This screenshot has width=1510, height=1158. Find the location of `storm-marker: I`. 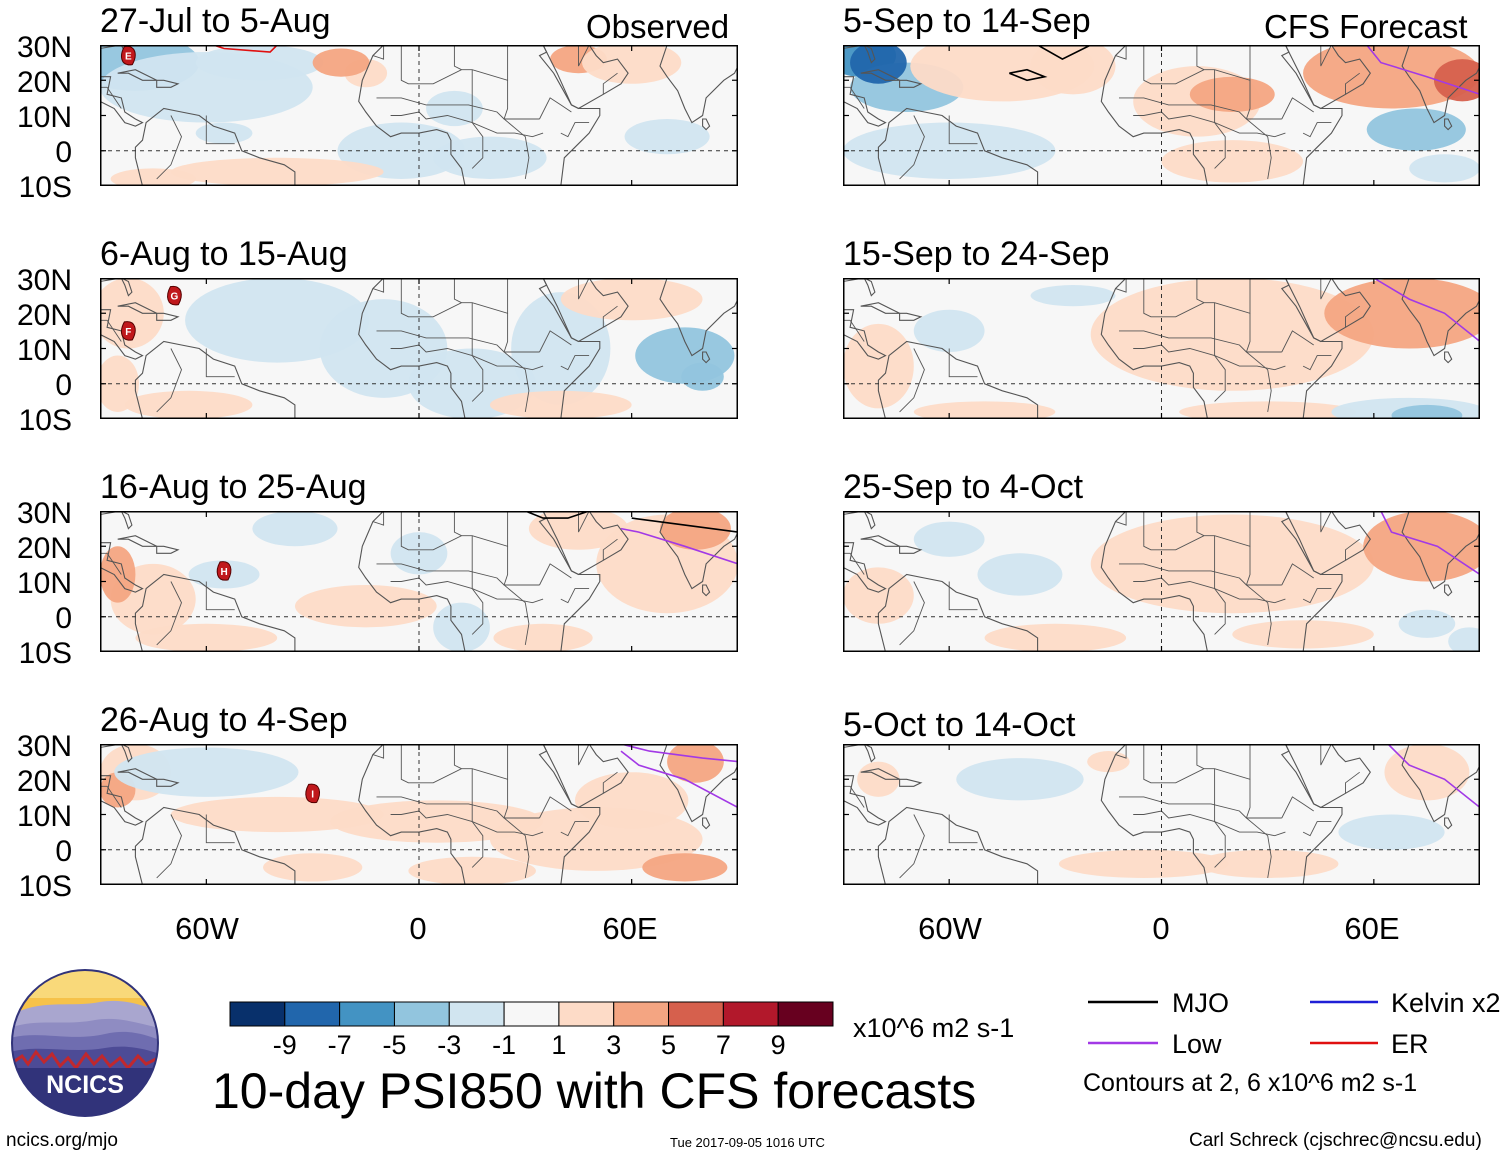

storm-marker: I is located at coordinates (312, 793).